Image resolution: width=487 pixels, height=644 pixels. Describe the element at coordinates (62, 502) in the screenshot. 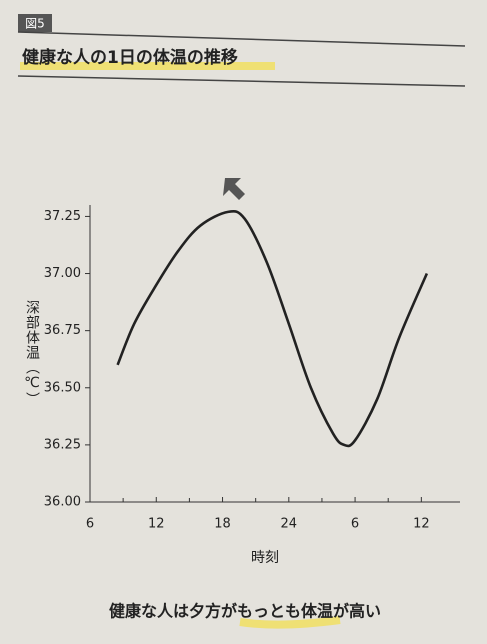

I see `y-tick-label: 36.00` at that location.